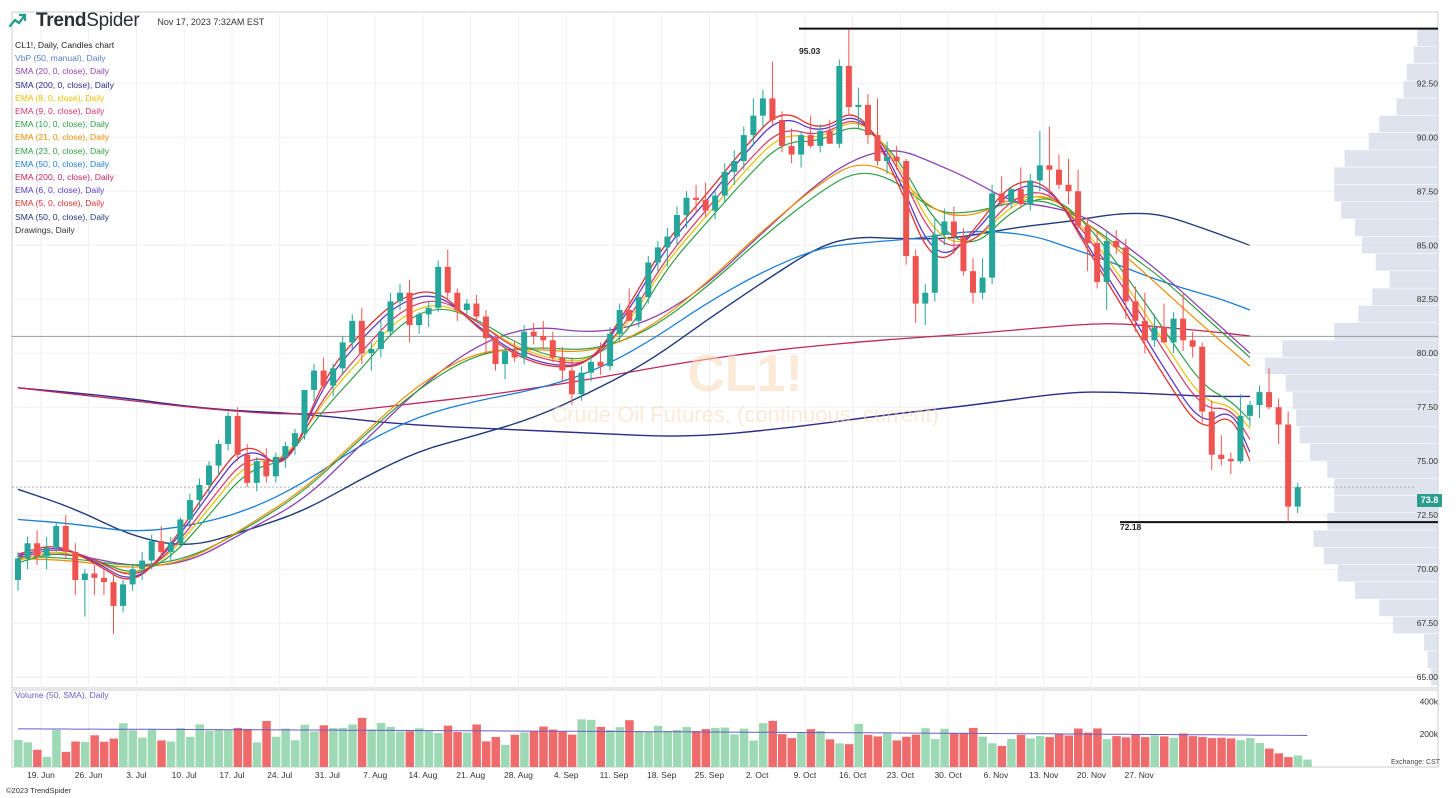 This screenshot has height=798, width=1456. What do you see at coordinates (45, 229) in the screenshot?
I see `legend-item: Drawings, Daily` at bounding box center [45, 229].